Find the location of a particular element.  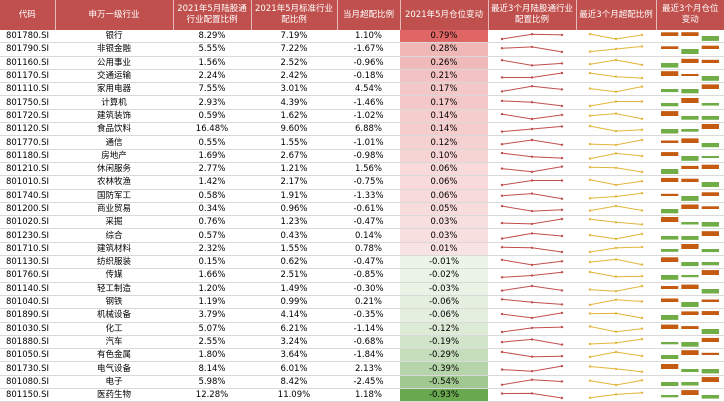

cell-code: 801720.SI is located at coordinates (27, 116).